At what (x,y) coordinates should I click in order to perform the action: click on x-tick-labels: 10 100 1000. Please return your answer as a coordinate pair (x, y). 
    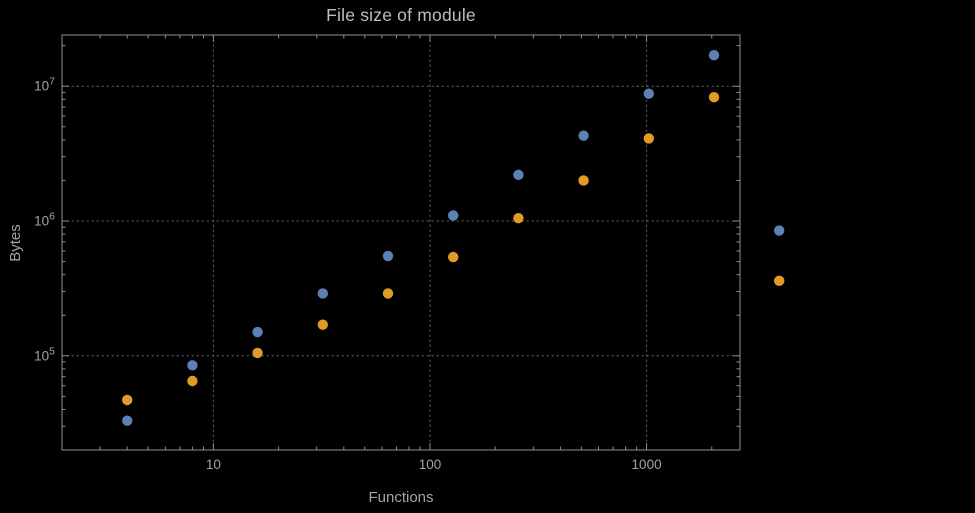
    Looking at the image, I should click on (434, 464).